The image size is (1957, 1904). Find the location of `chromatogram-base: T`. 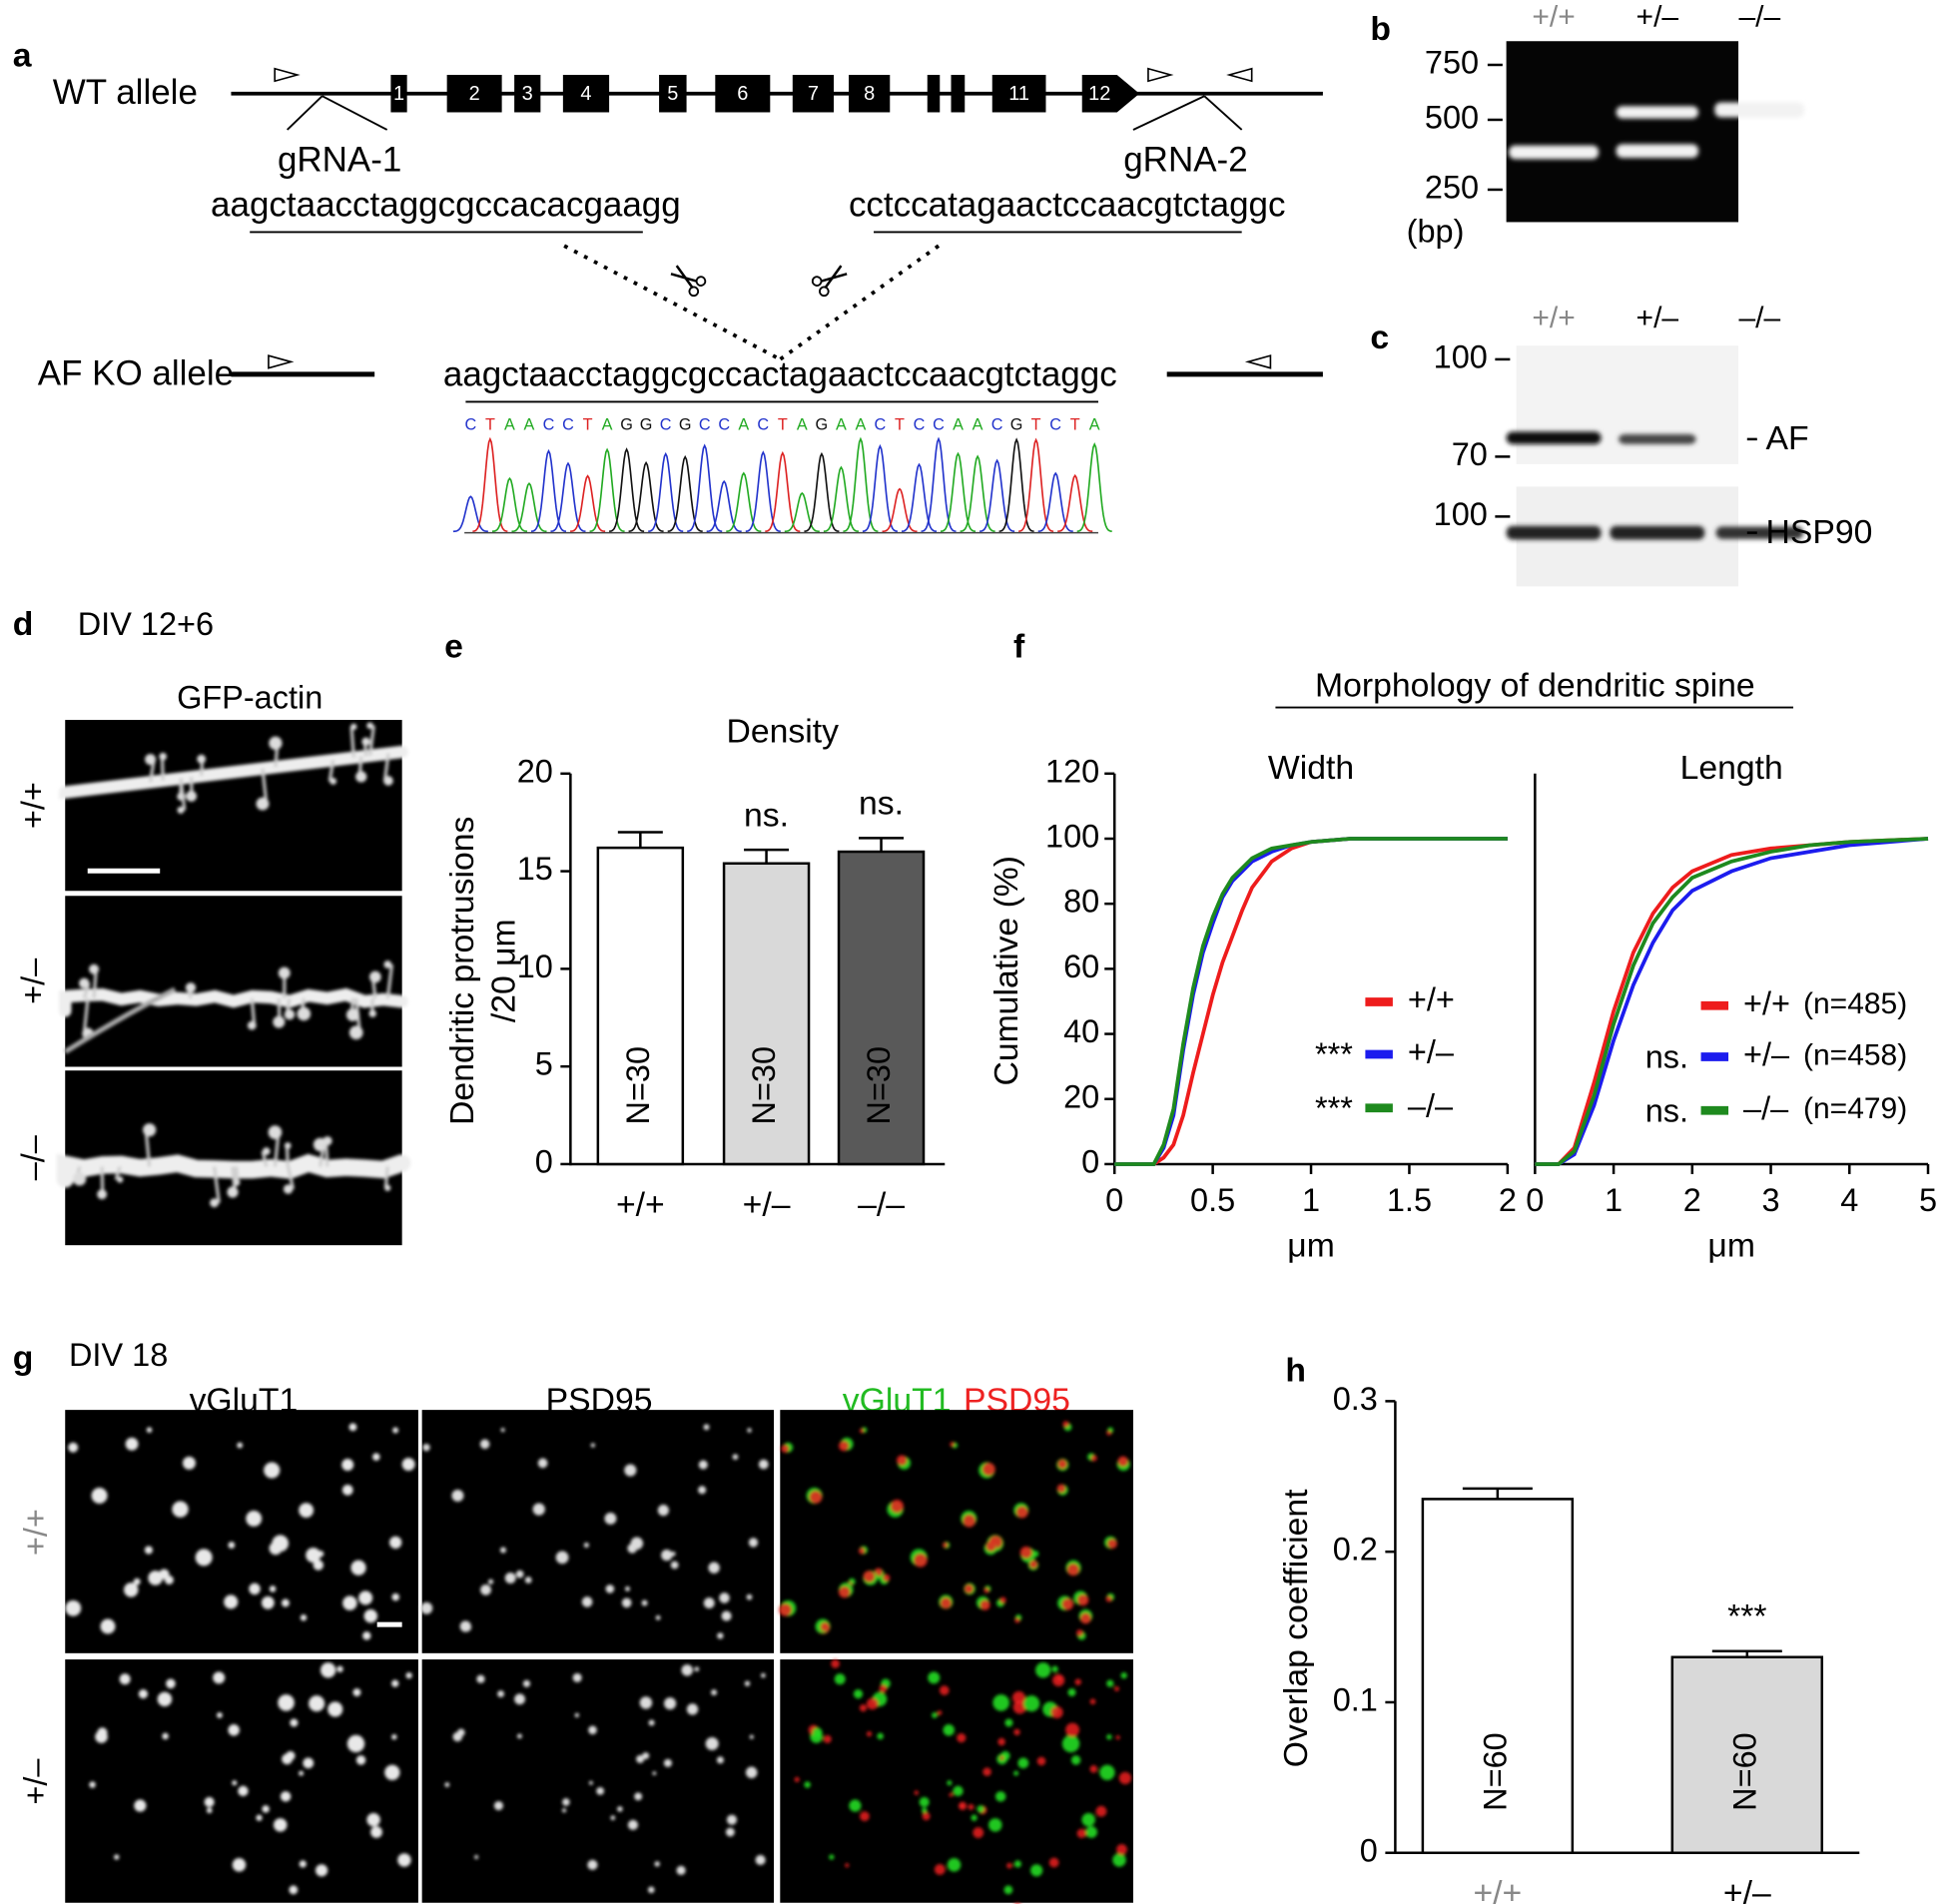

chromatogram-base: T is located at coordinates (1075, 424).